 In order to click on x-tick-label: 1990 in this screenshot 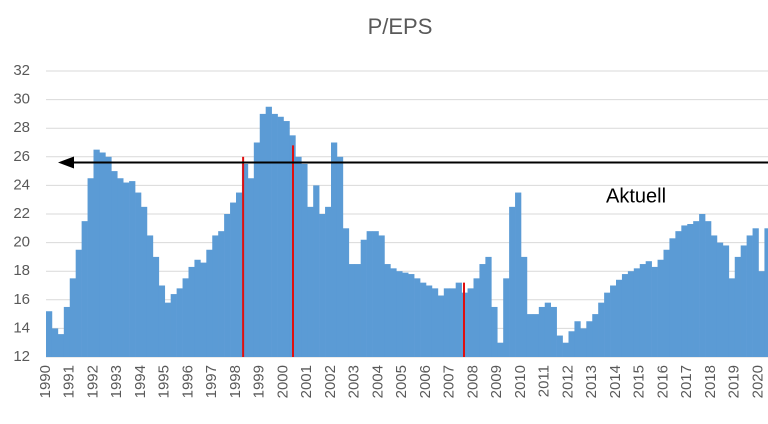, I will do `click(45, 381)`.